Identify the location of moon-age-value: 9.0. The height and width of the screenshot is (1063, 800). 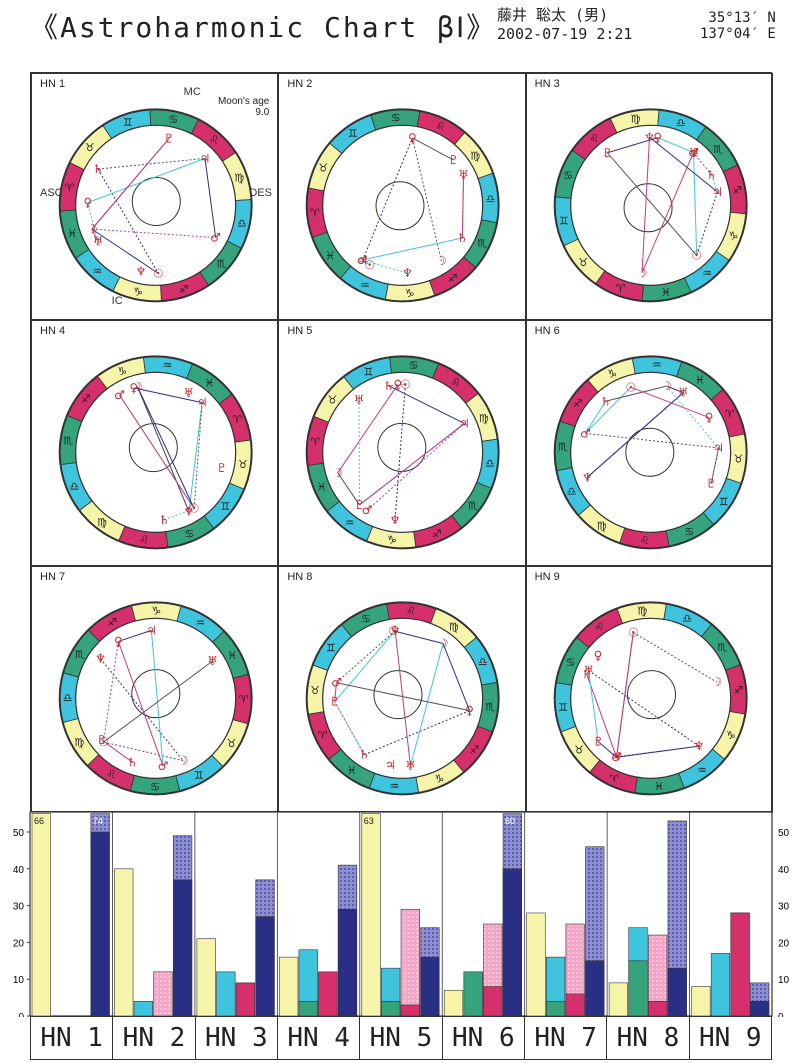
(262, 112).